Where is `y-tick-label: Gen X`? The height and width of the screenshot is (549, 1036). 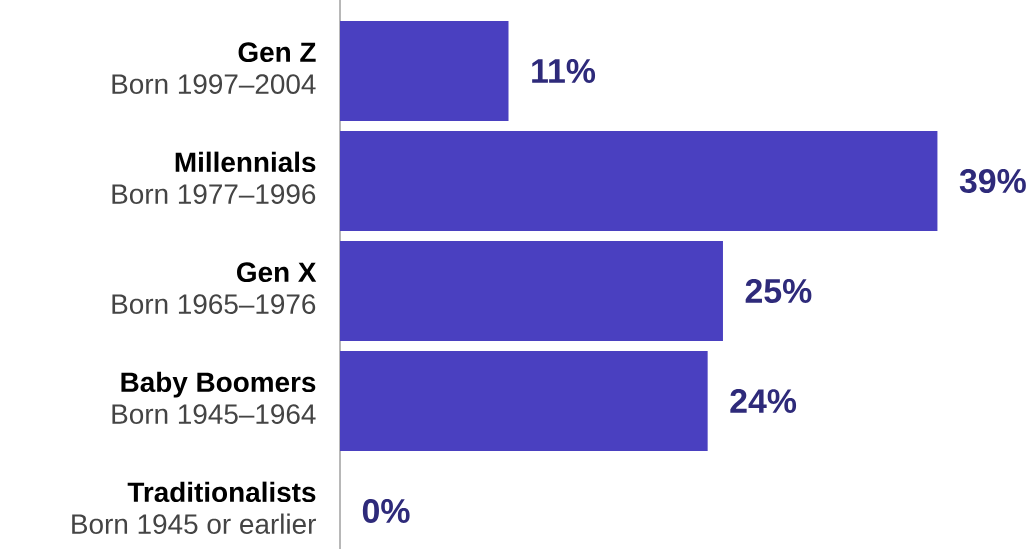
y-tick-label: Gen X is located at coordinates (277, 272).